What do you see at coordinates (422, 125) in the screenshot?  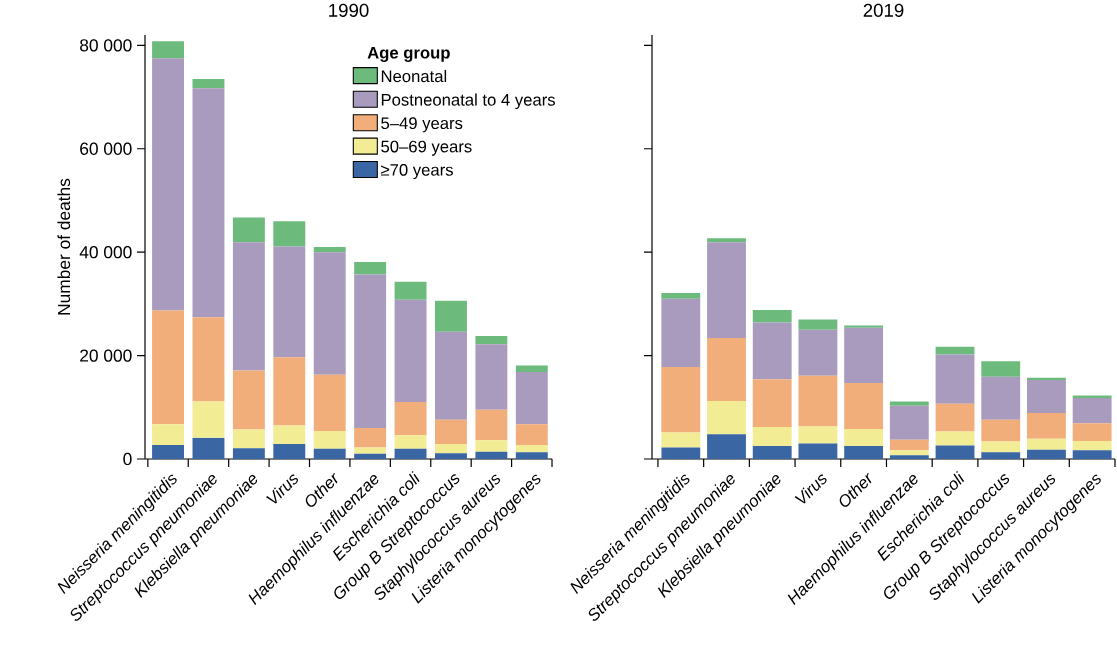 I see `legend-label: 5–49 years` at bounding box center [422, 125].